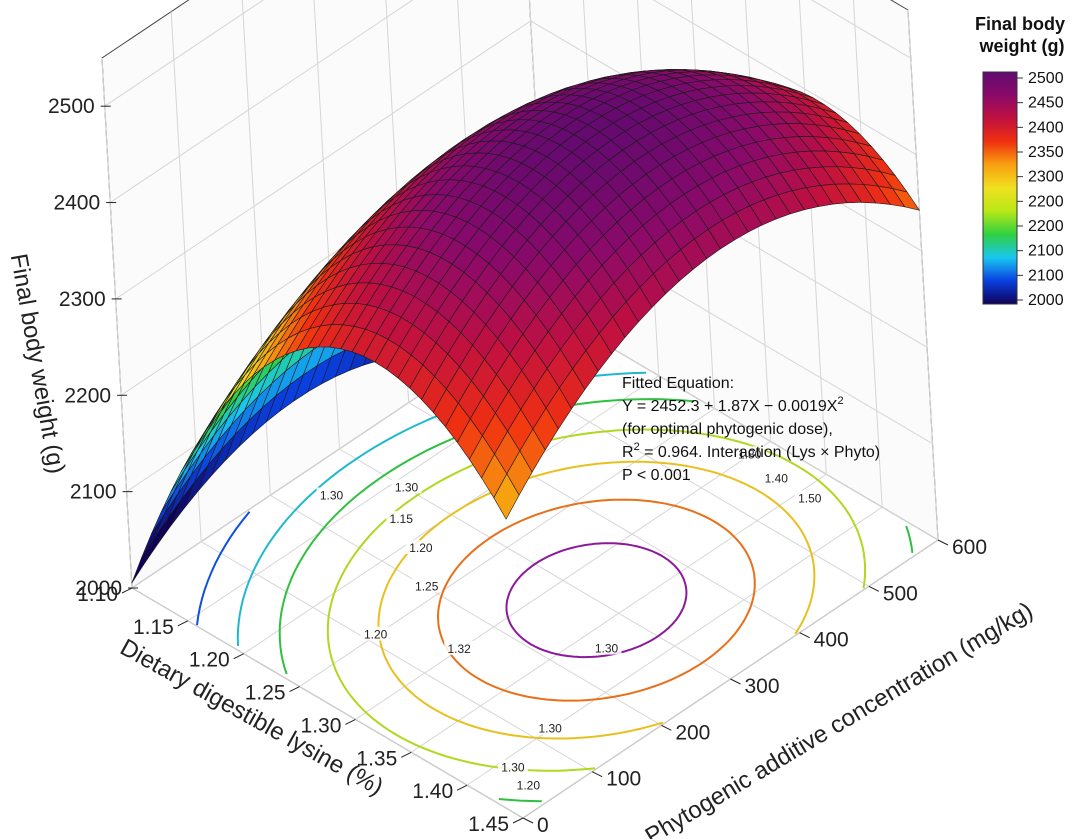 The height and width of the screenshot is (839, 1091). What do you see at coordinates (76, 203) in the screenshot?
I see `z-tick-label: 2400` at bounding box center [76, 203].